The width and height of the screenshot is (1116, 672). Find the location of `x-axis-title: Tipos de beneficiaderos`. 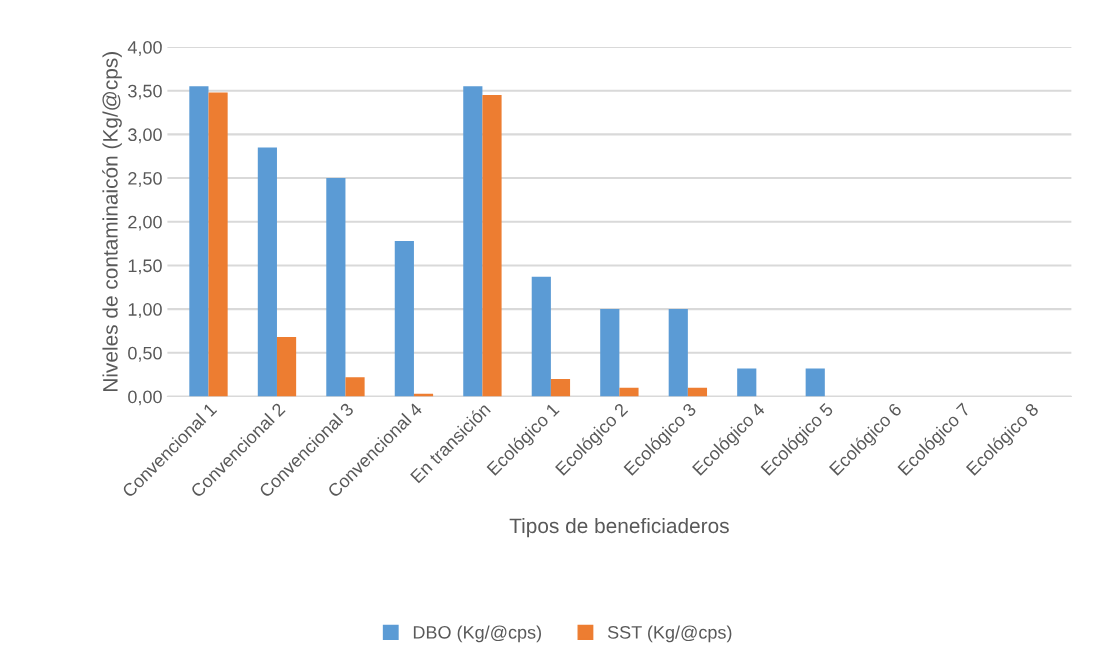

x-axis-title: Tipos de beneficiaderos is located at coordinates (619, 527).